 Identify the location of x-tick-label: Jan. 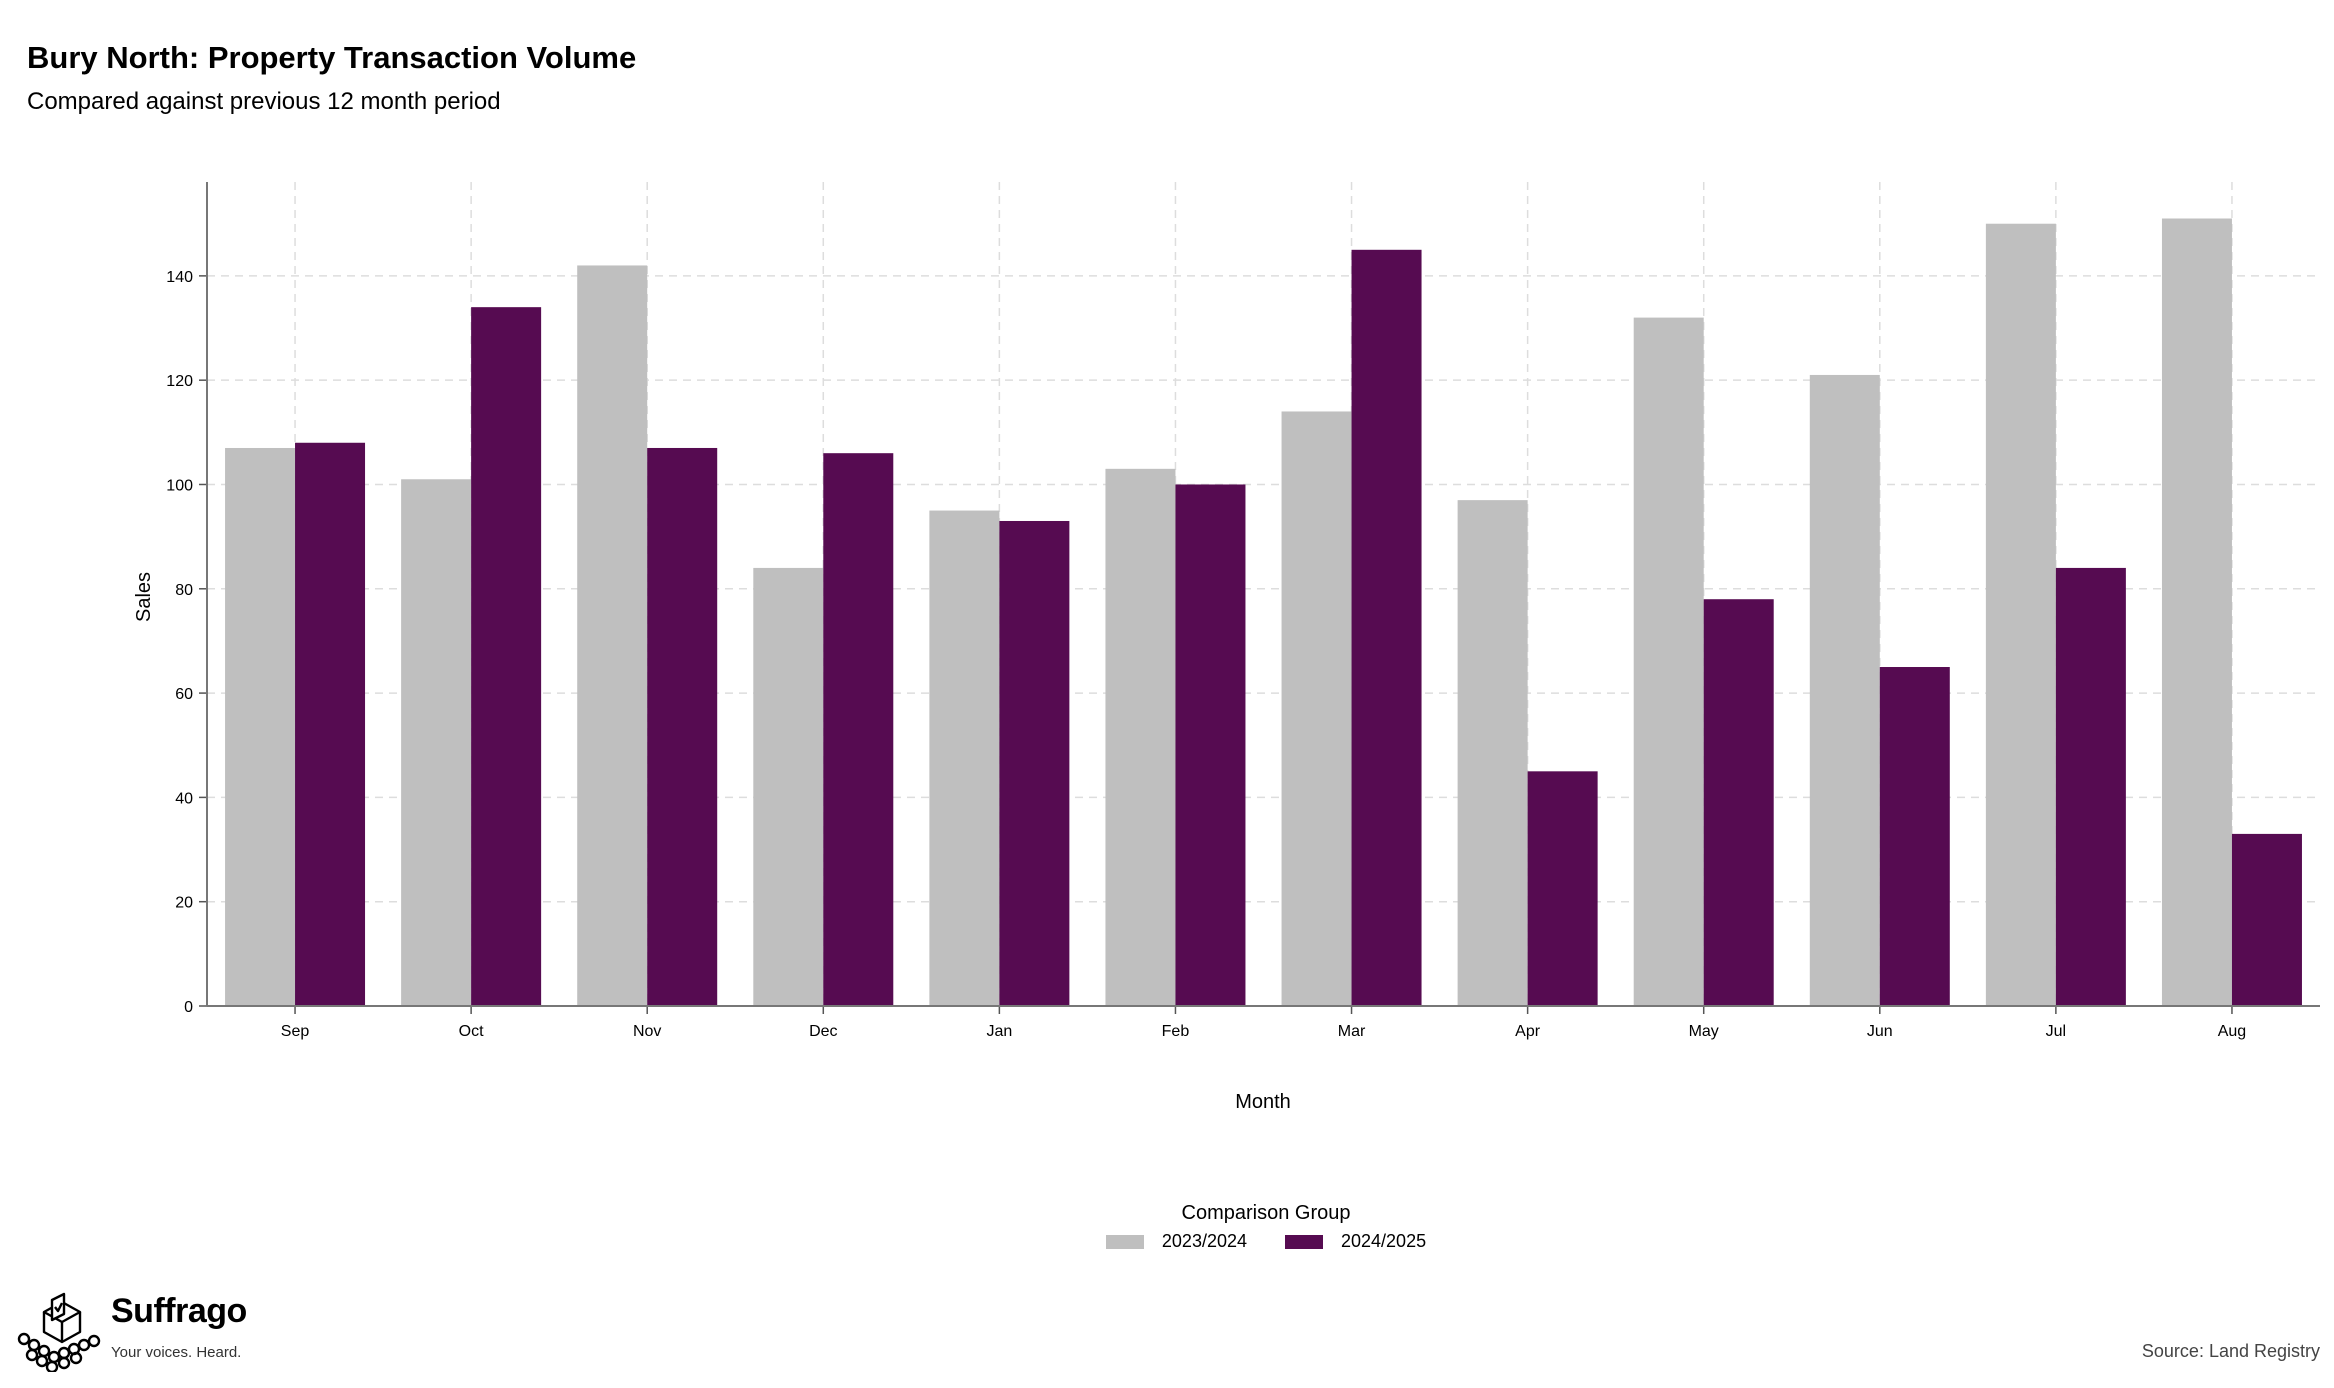
(999, 1031).